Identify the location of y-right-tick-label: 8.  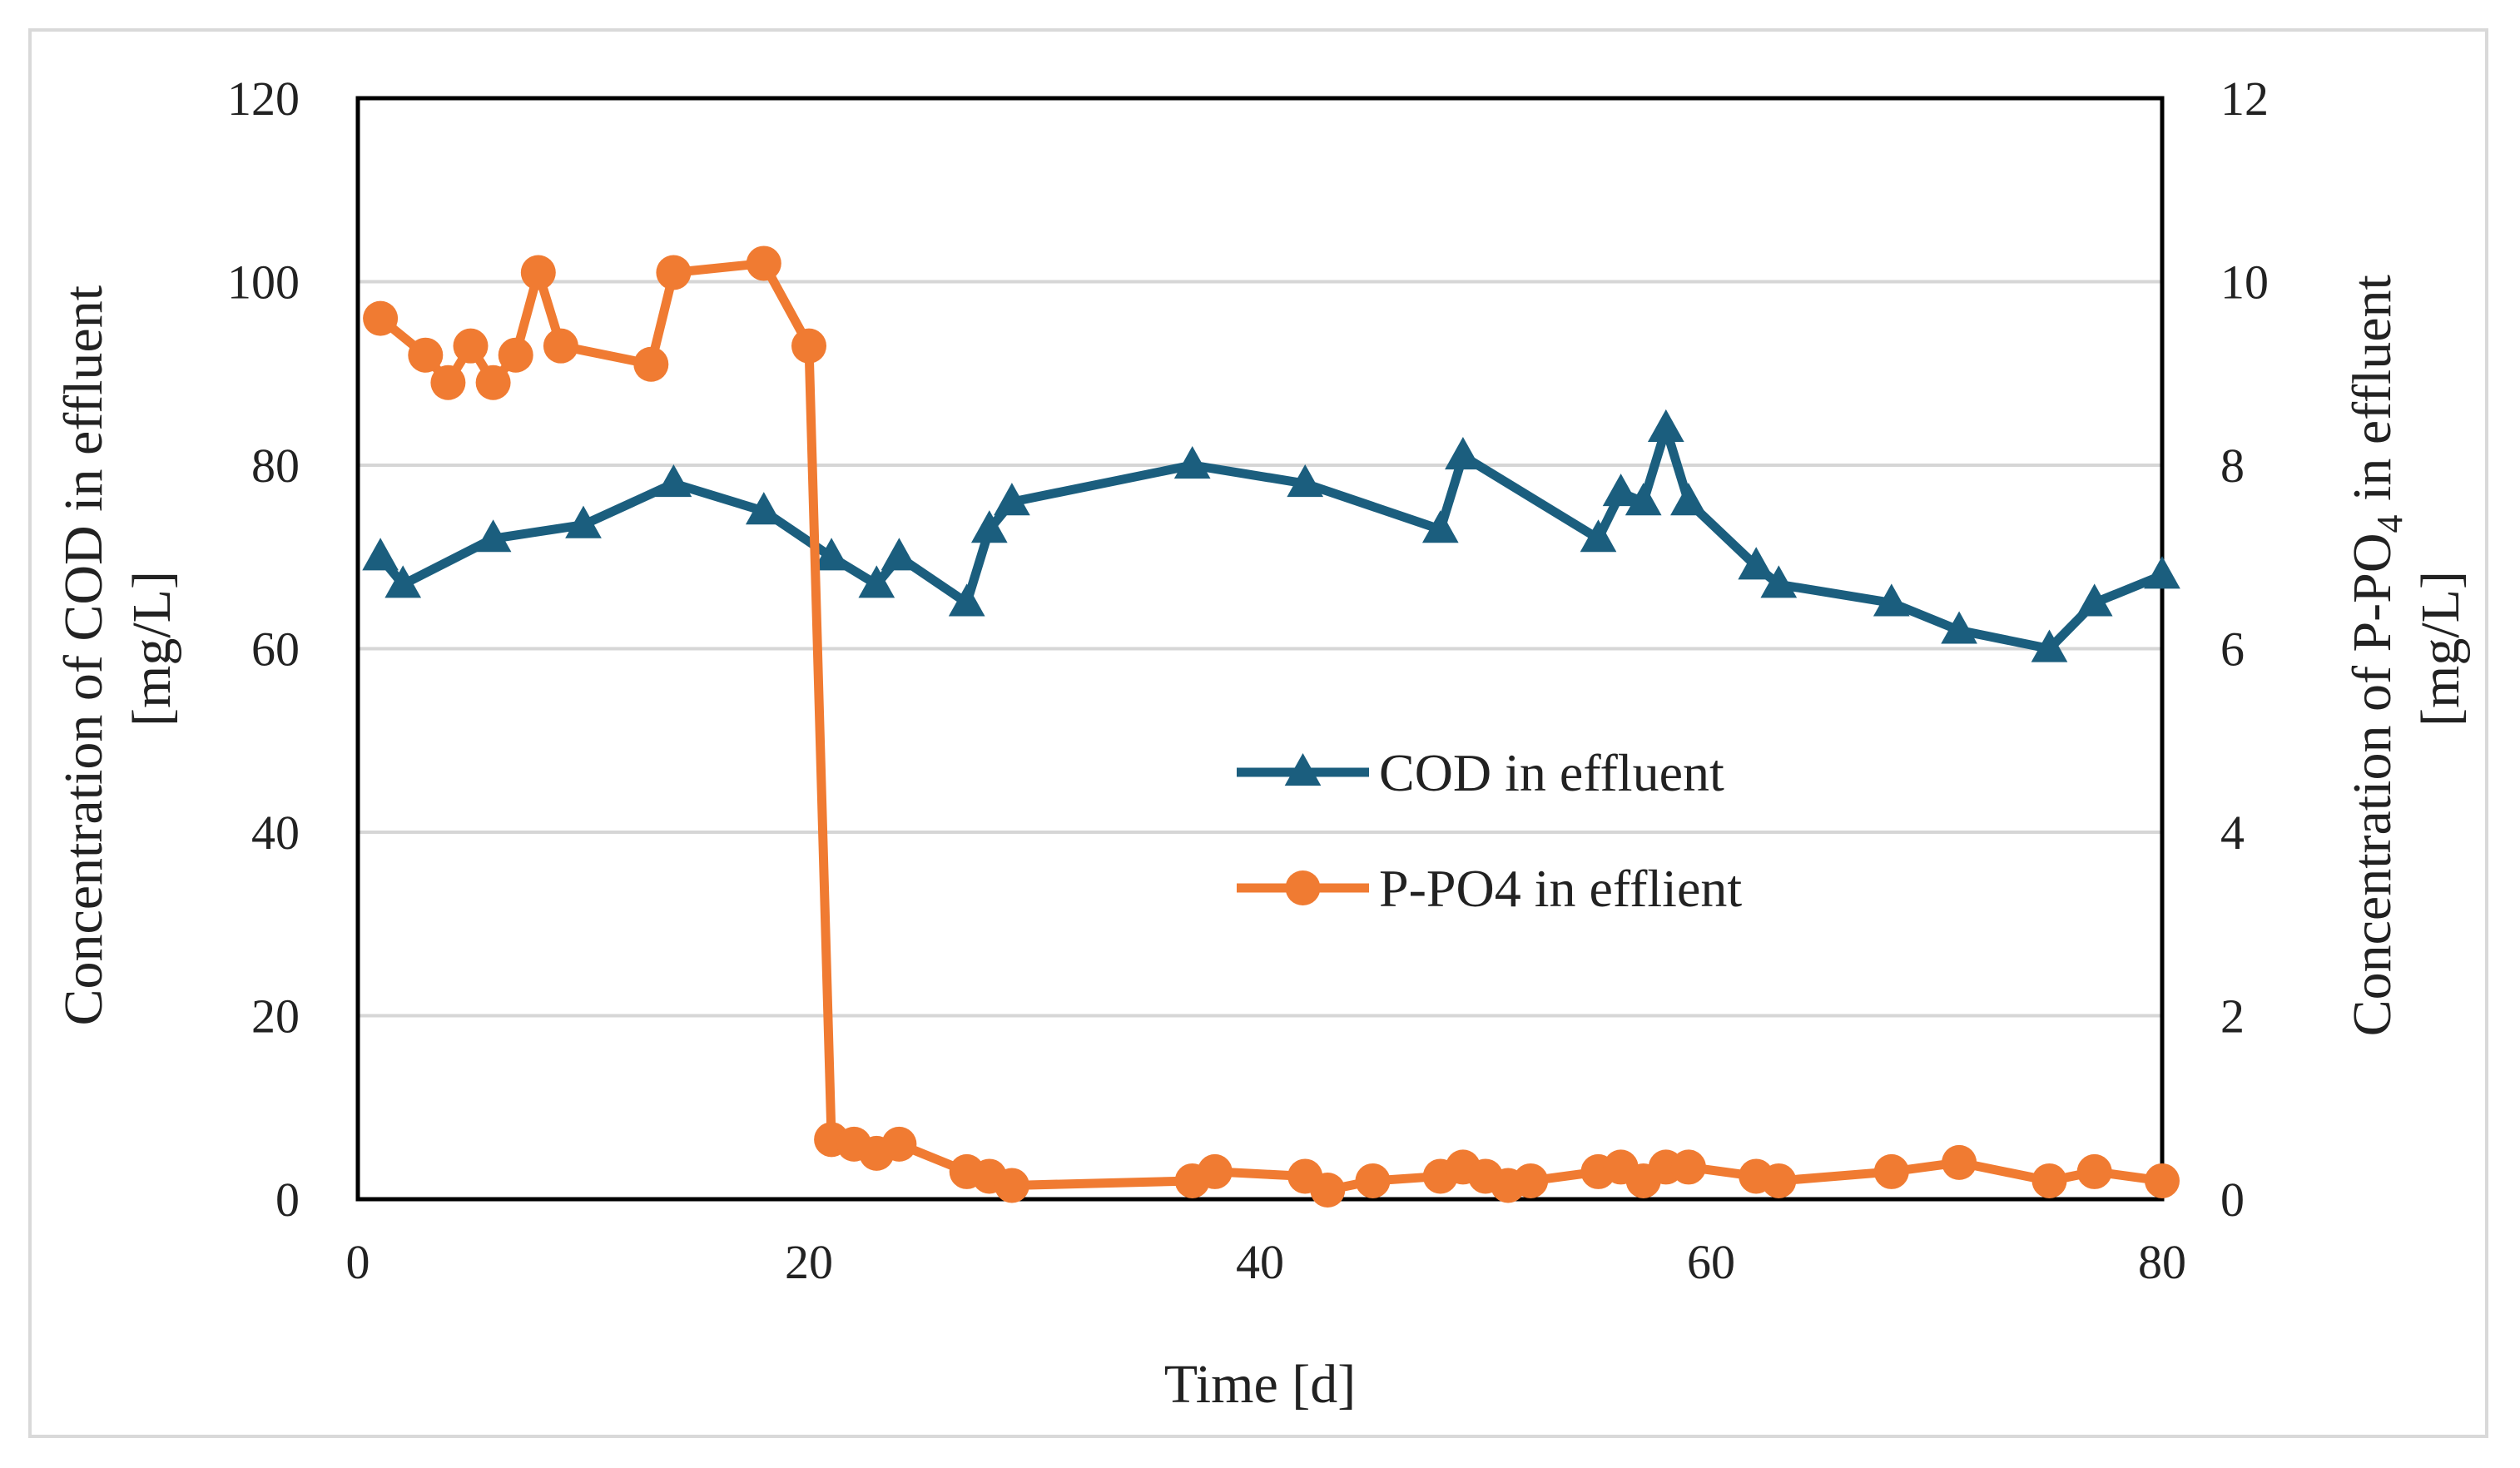
(2232, 466).